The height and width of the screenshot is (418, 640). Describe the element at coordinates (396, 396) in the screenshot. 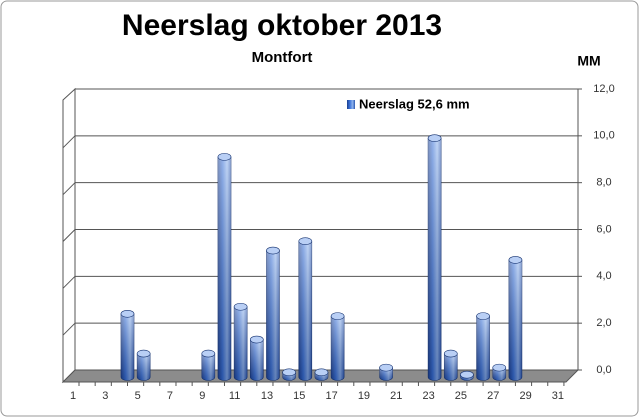

I see `x-tick-label: 21` at that location.